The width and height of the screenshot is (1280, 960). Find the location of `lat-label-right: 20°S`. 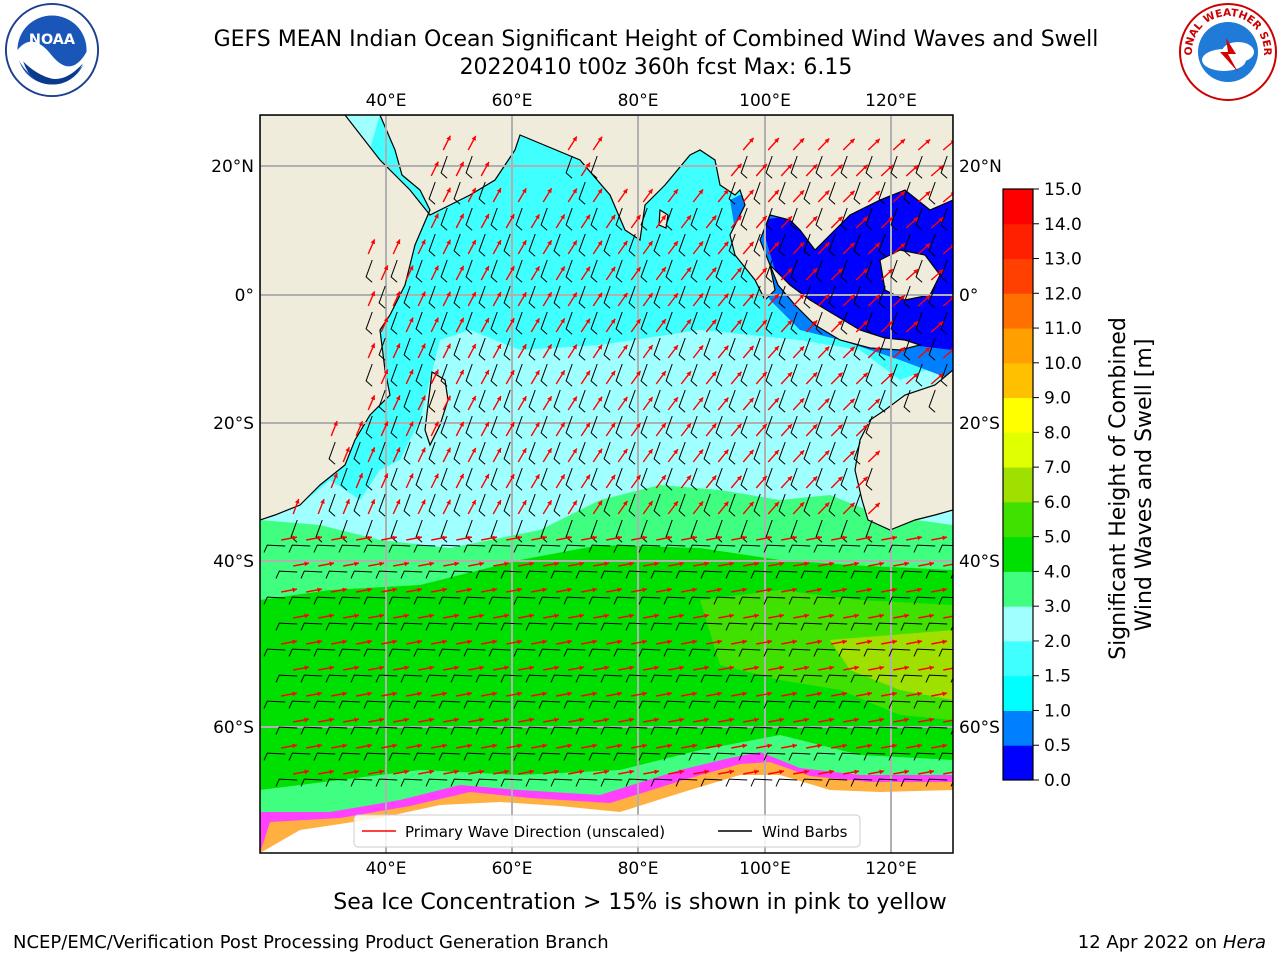

lat-label-right: 20°S is located at coordinates (979, 424).